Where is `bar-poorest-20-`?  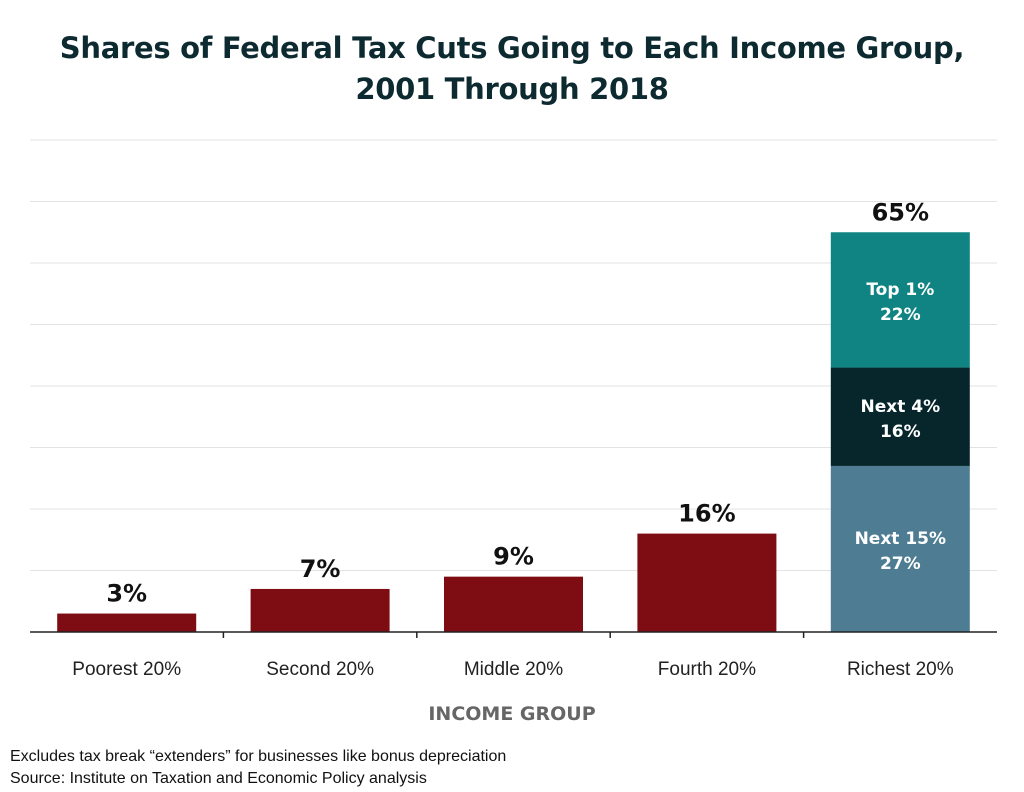 bar-poorest-20- is located at coordinates (127, 622).